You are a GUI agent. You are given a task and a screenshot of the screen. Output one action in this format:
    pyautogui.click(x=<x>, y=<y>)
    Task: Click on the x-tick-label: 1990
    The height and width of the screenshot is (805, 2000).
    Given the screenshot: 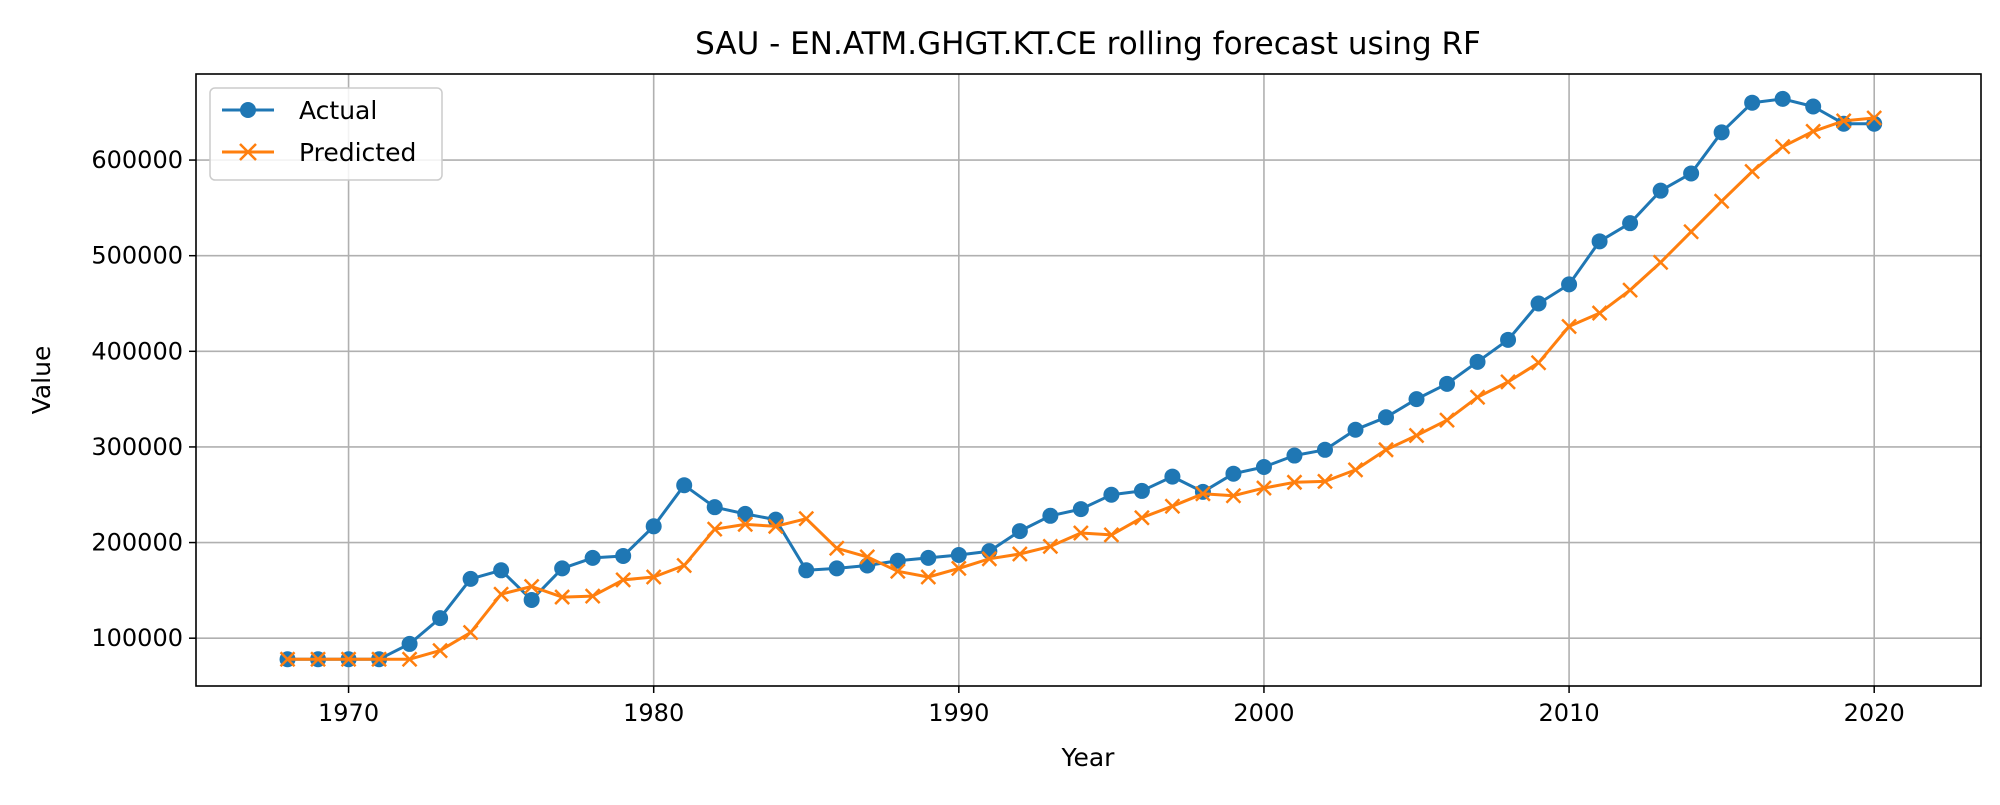 What is the action you would take?
    pyautogui.click(x=958, y=713)
    